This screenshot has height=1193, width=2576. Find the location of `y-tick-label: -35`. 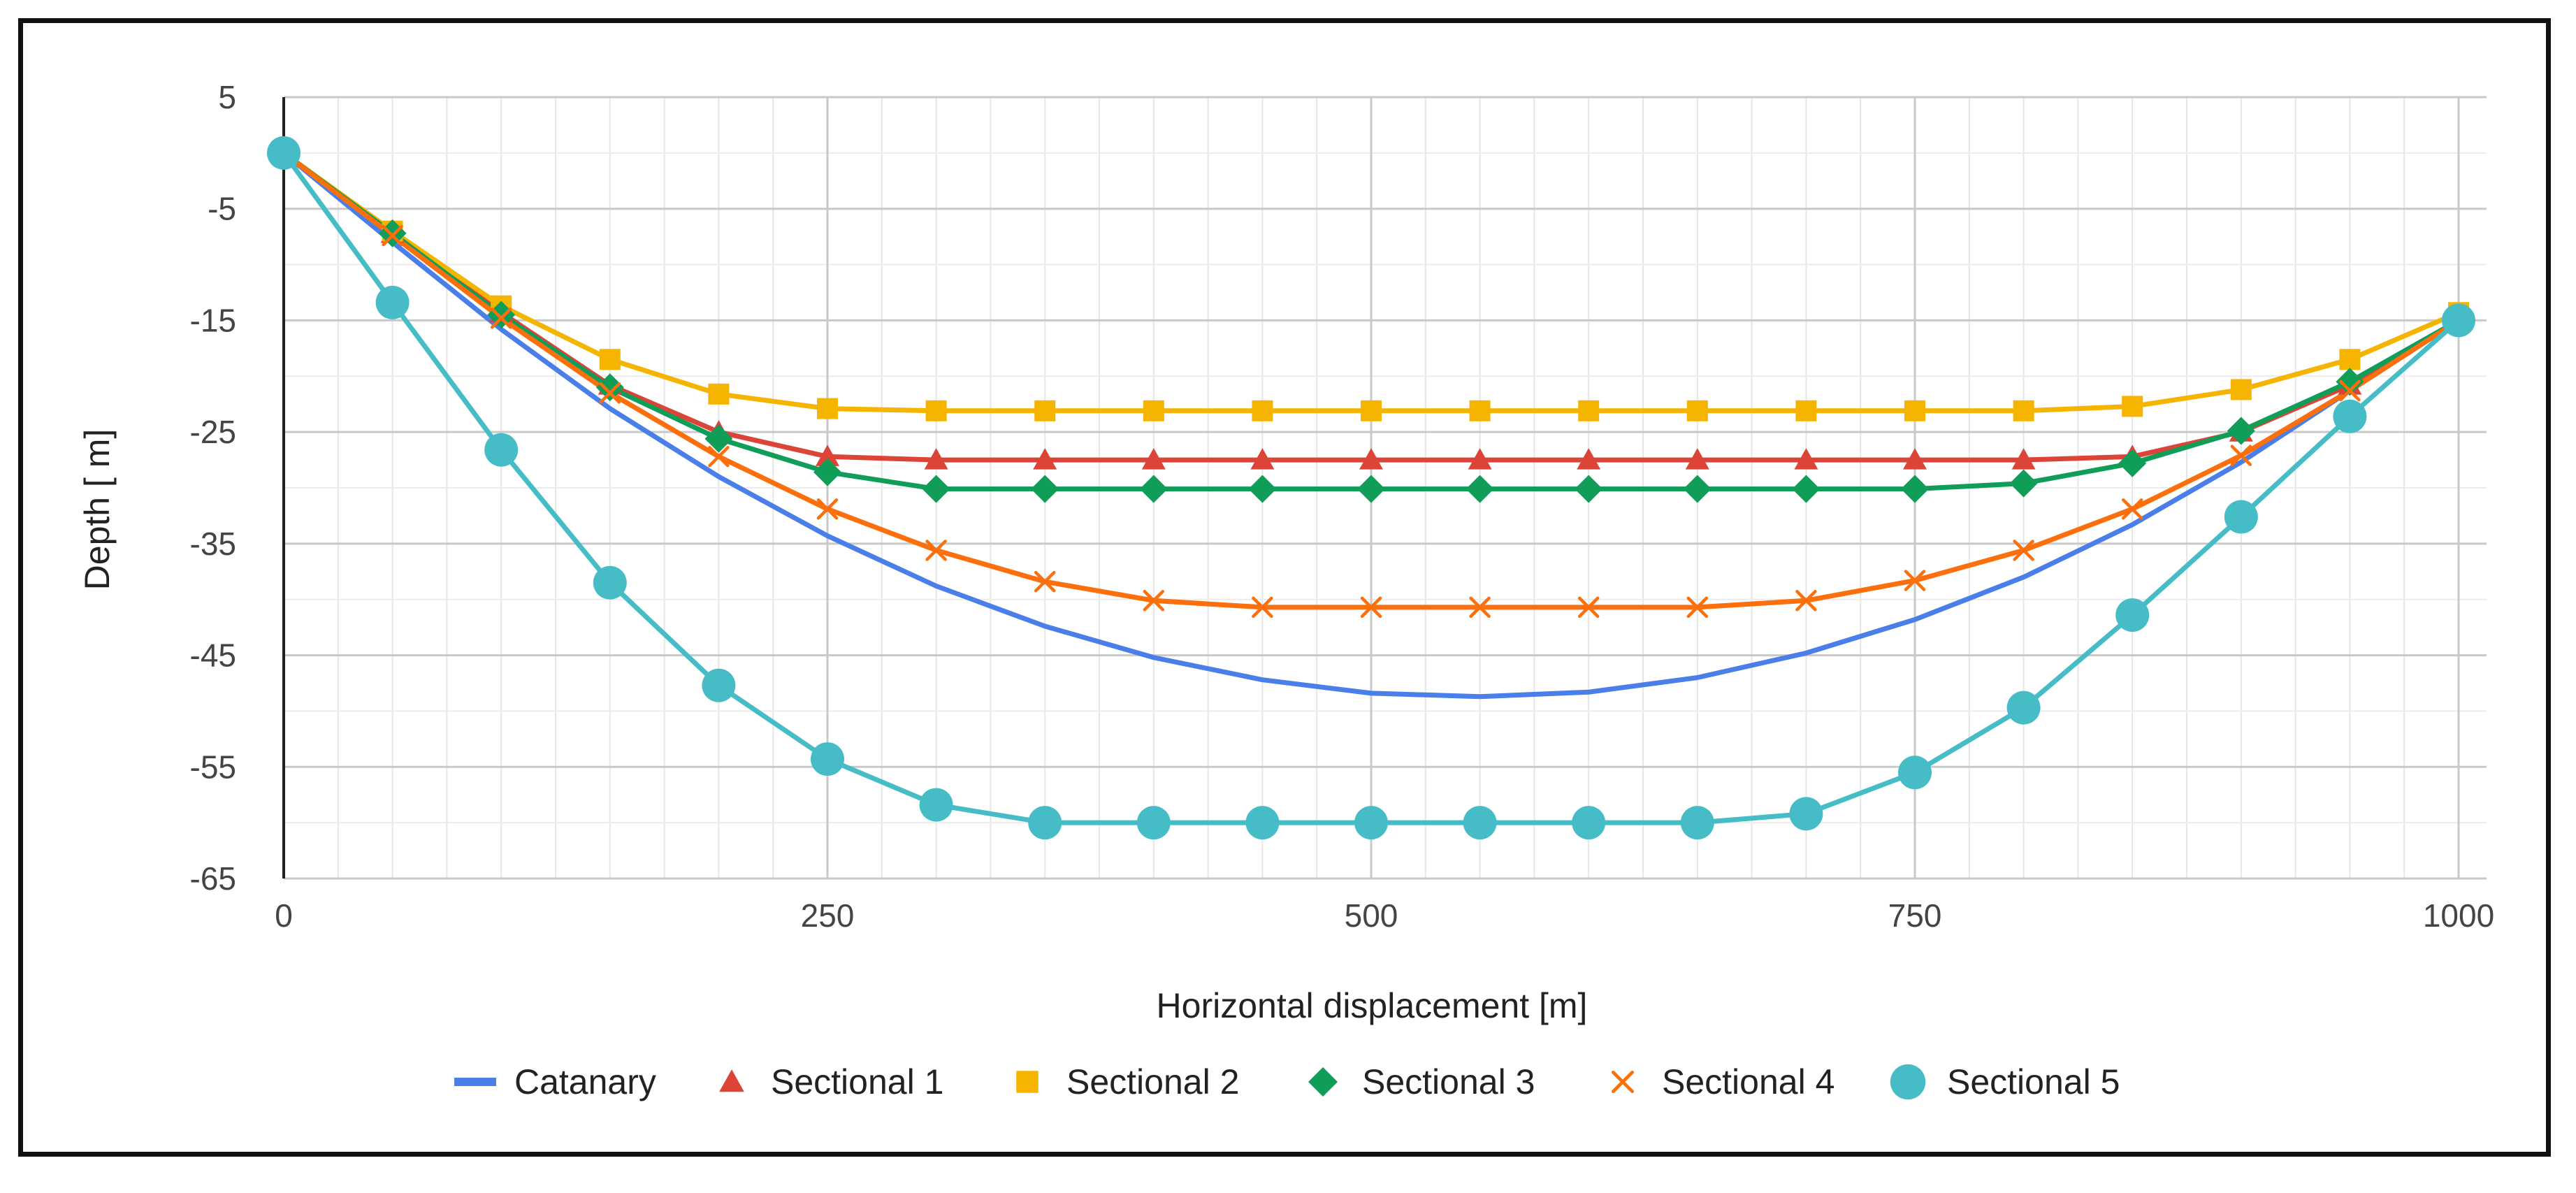

y-tick-label: -35 is located at coordinates (213, 544).